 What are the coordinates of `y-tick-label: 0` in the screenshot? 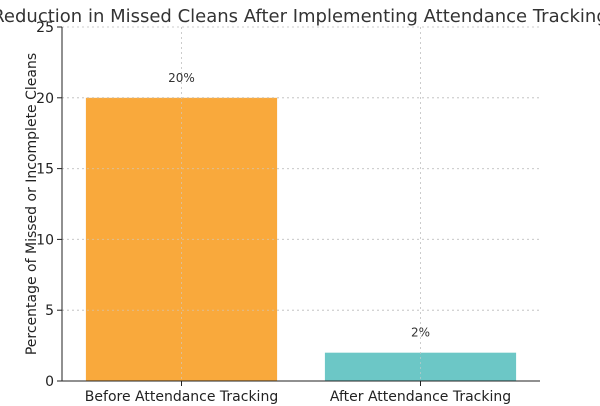 It's located at (49, 382).